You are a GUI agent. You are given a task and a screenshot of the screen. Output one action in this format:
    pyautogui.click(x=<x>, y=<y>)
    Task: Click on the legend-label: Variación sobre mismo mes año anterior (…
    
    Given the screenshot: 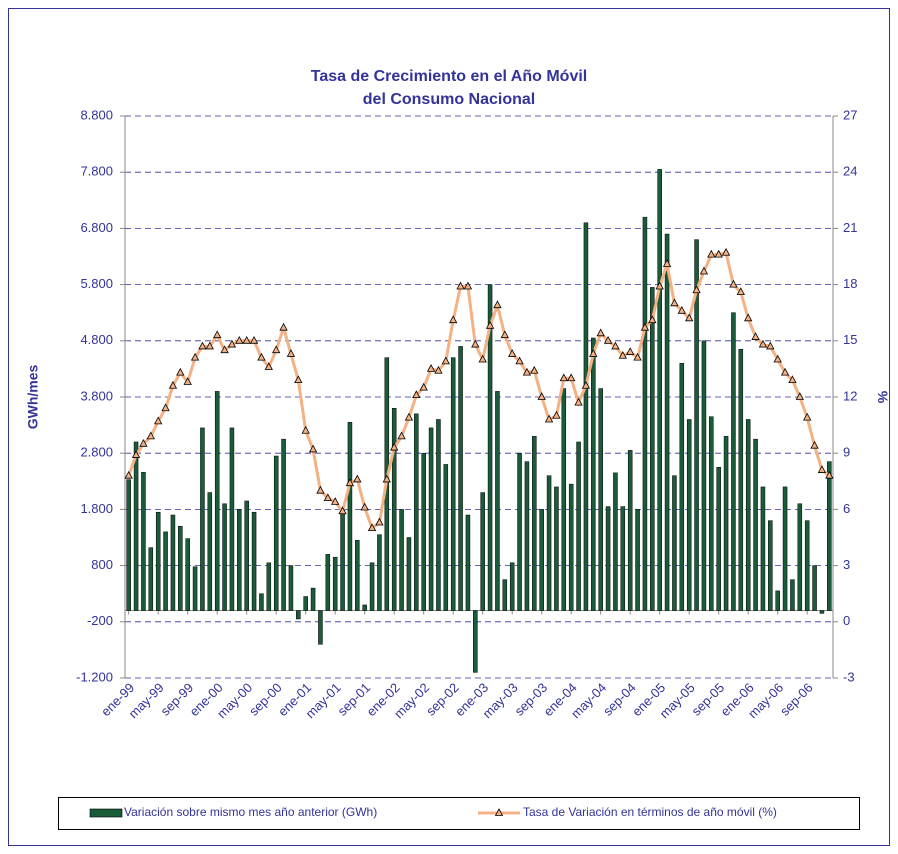 What is the action you would take?
    pyautogui.click(x=250, y=812)
    